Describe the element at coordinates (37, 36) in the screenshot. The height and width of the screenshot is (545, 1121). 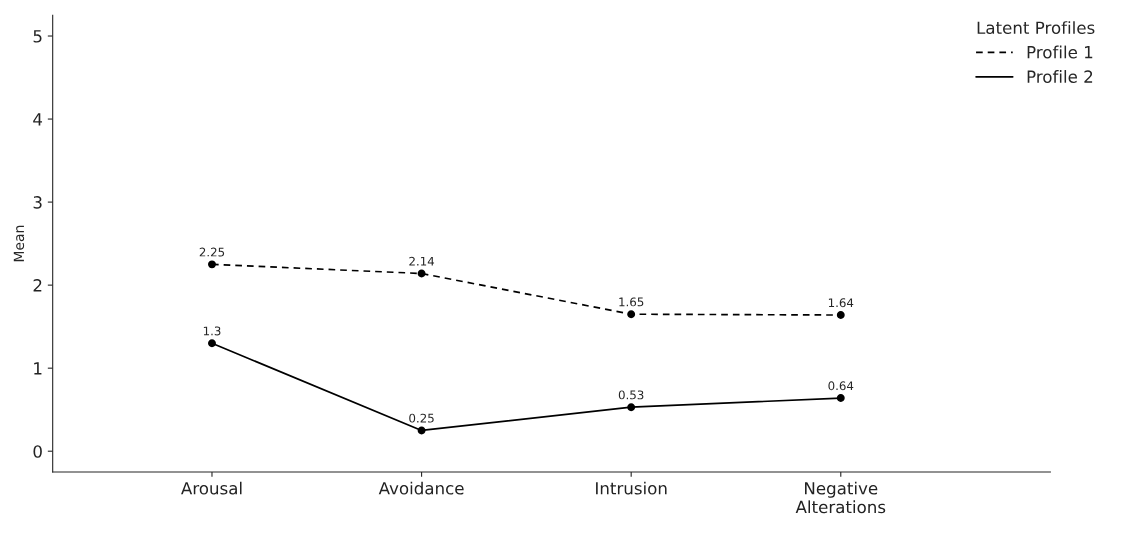
I see `y-tick-label: 5` at that location.